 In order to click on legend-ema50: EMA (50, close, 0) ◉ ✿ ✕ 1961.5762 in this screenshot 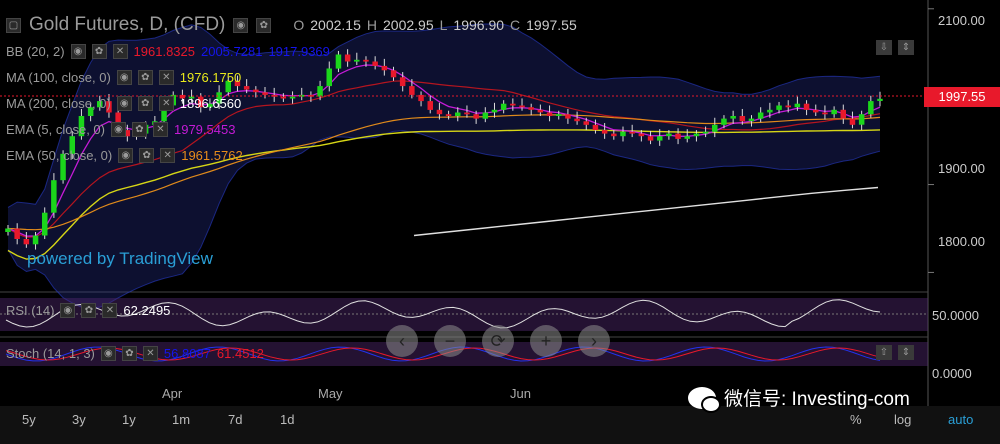, I will do `click(124, 155)`.